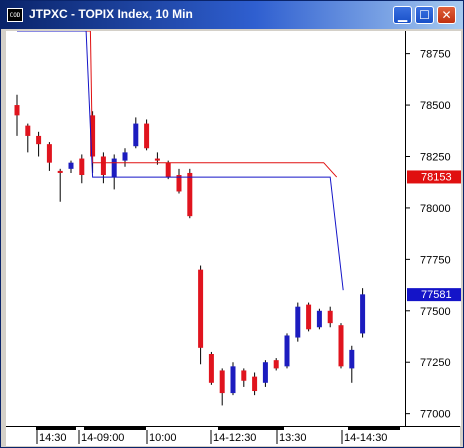 This screenshot has height=448, width=464. Describe the element at coordinates (15, 15) in the screenshot. I see `app-icon: COD` at that location.